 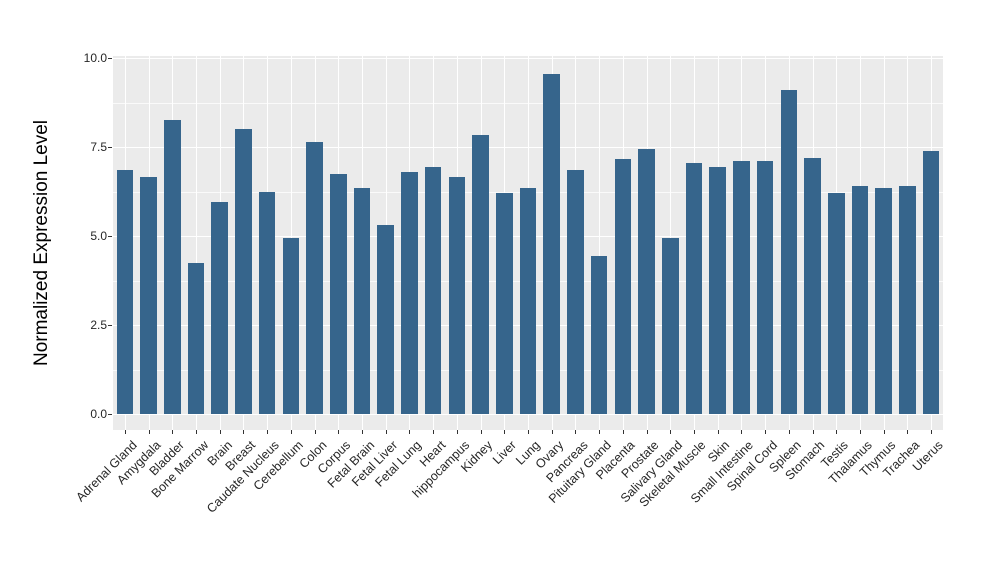 What do you see at coordinates (98, 414) in the screenshot?
I see `y-tick-label: 0.0` at bounding box center [98, 414].